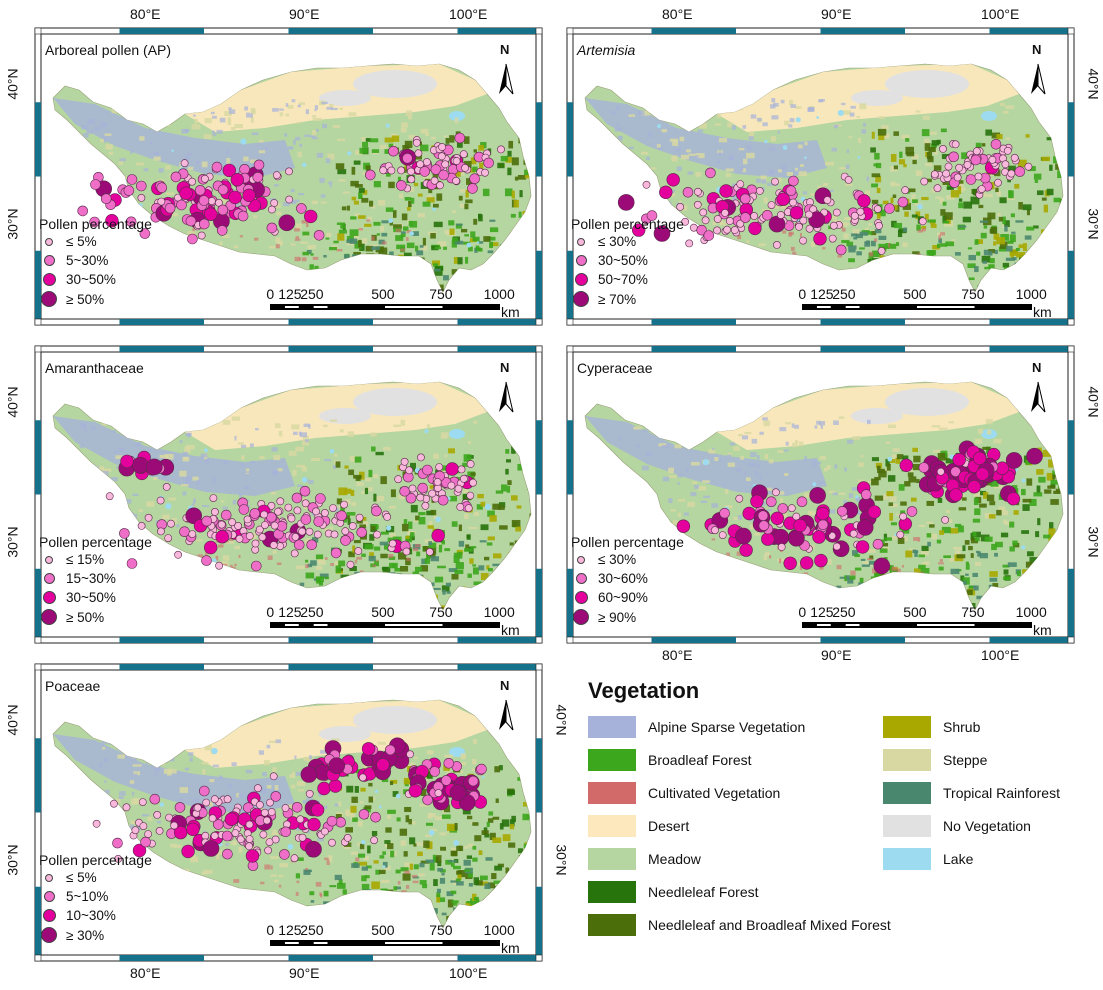 Image resolution: width=1103 pixels, height=990 pixels. I want to click on legend-item: 15~30%, so click(79, 578).